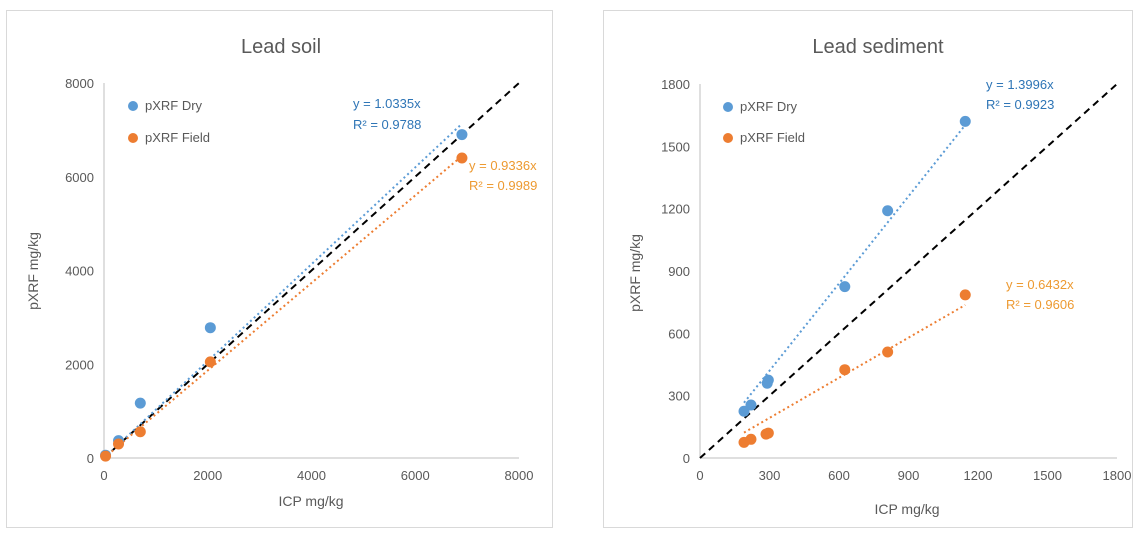 The width and height of the screenshot is (1137, 533). I want to click on equation-field: y = 0.6432x, so click(1040, 284).